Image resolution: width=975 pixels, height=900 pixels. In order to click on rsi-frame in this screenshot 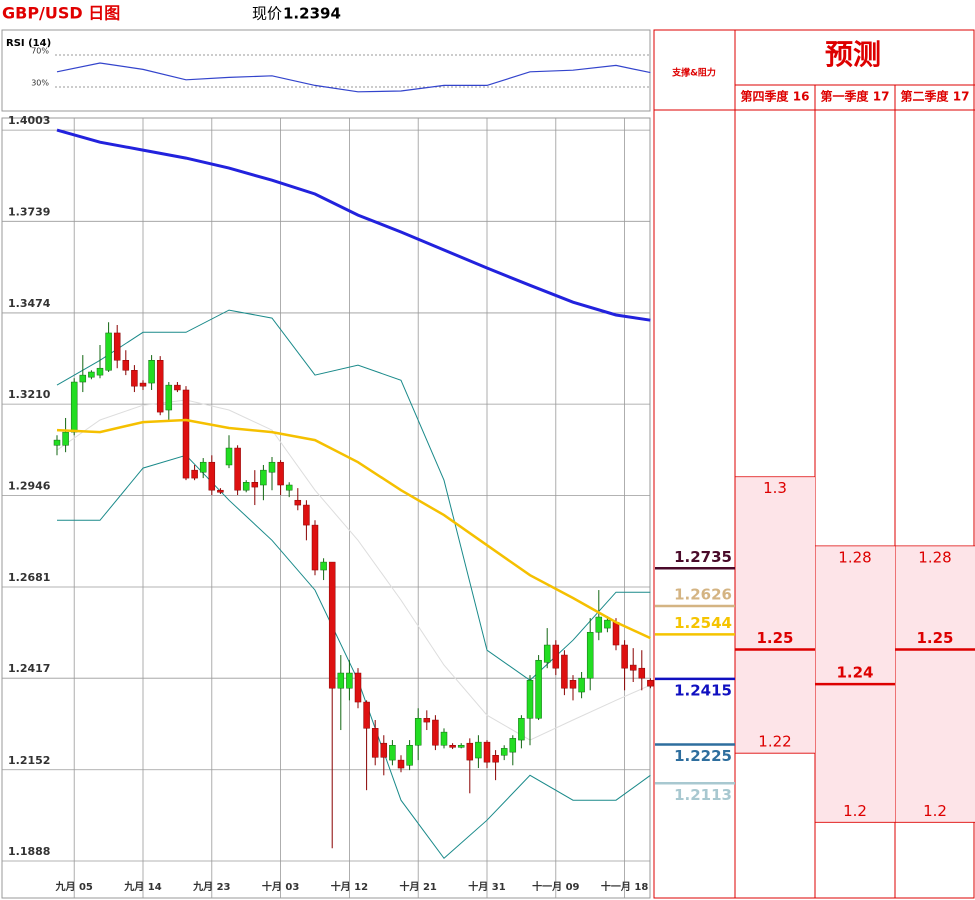, I will do `click(326, 70)`.